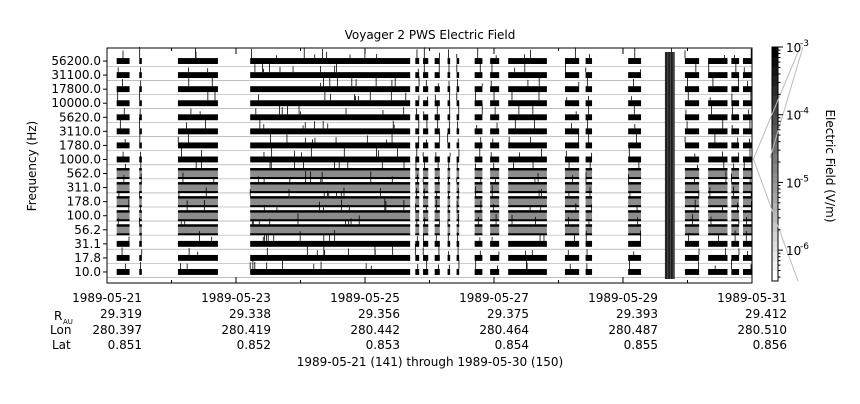  I want to click on y-tick-label: 17800.0, so click(76, 89).